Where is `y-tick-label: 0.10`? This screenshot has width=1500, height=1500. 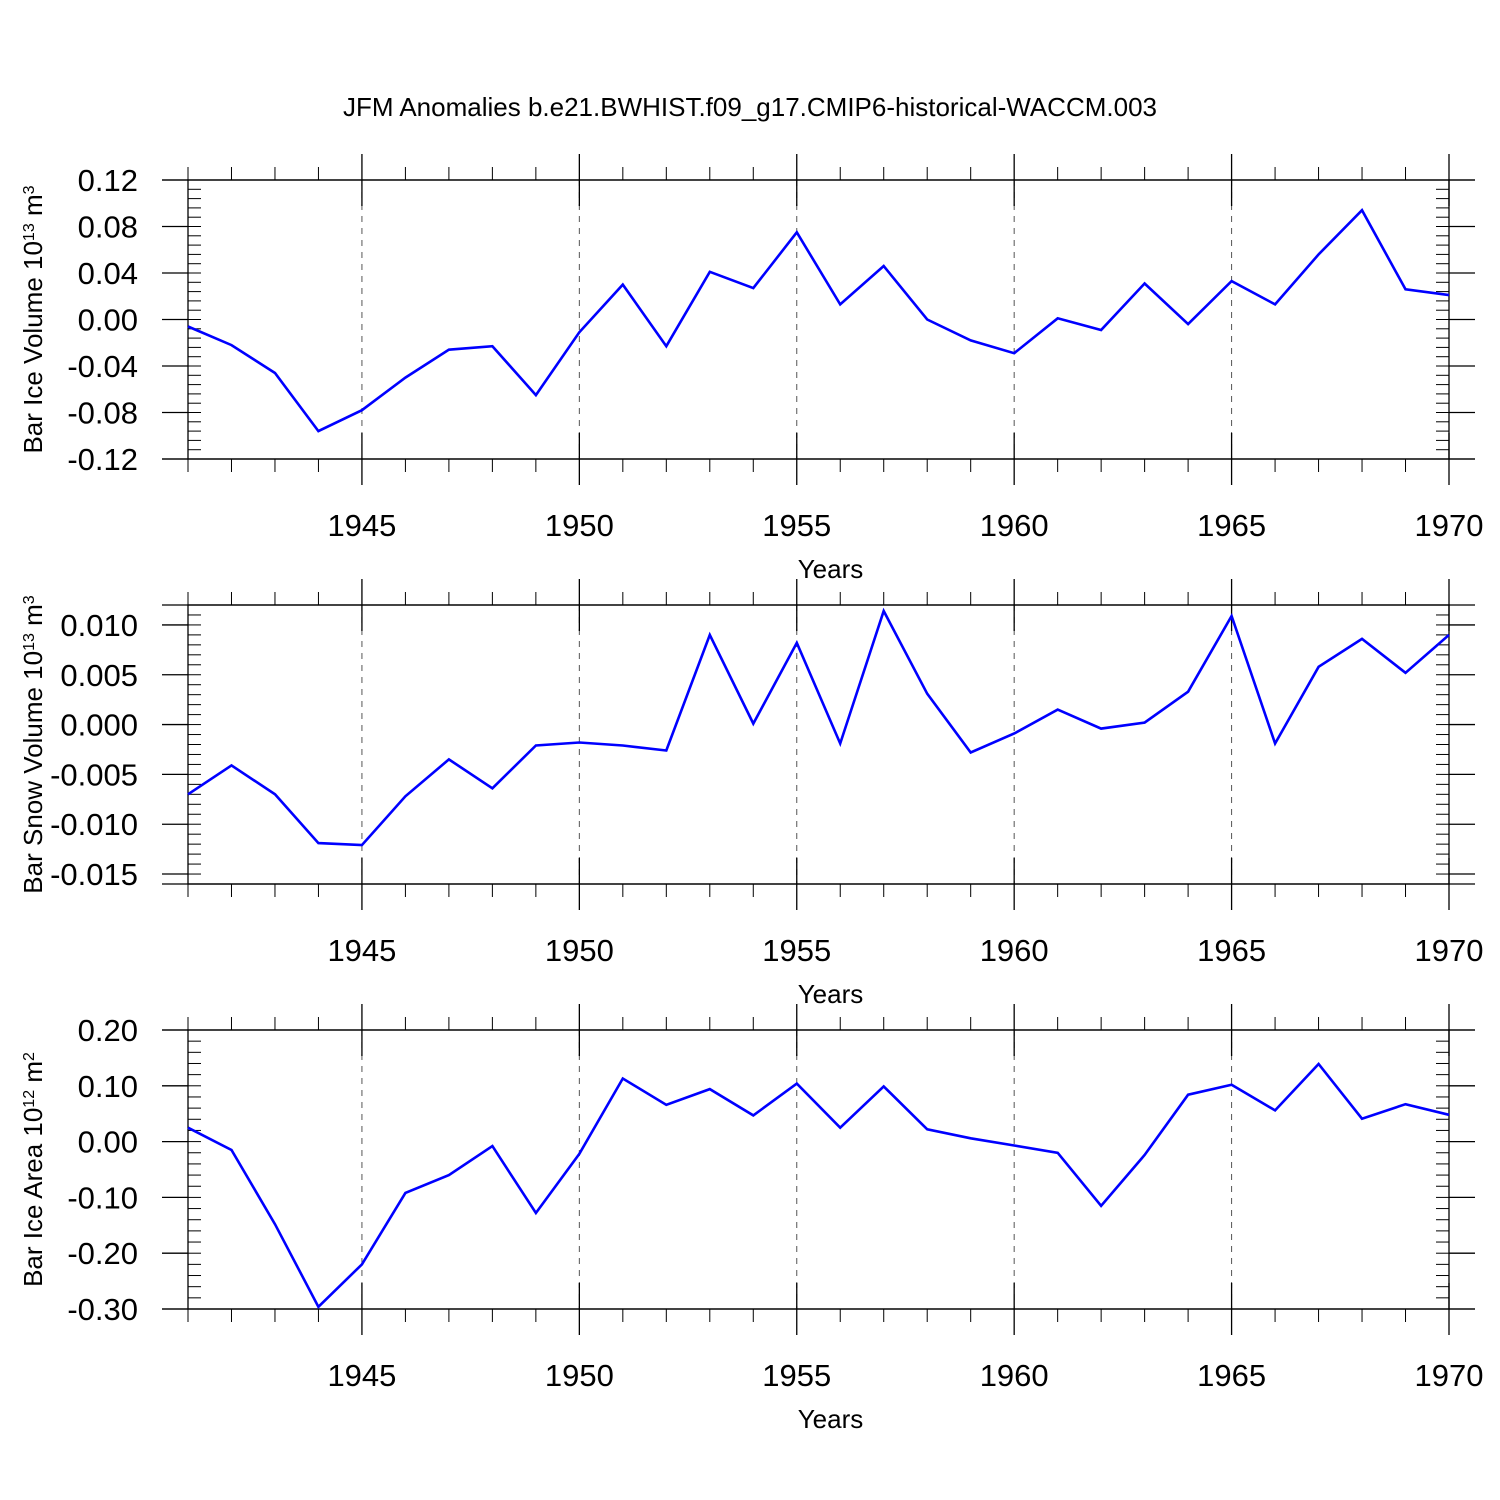
y-tick-label: 0.10 is located at coordinates (108, 1086).